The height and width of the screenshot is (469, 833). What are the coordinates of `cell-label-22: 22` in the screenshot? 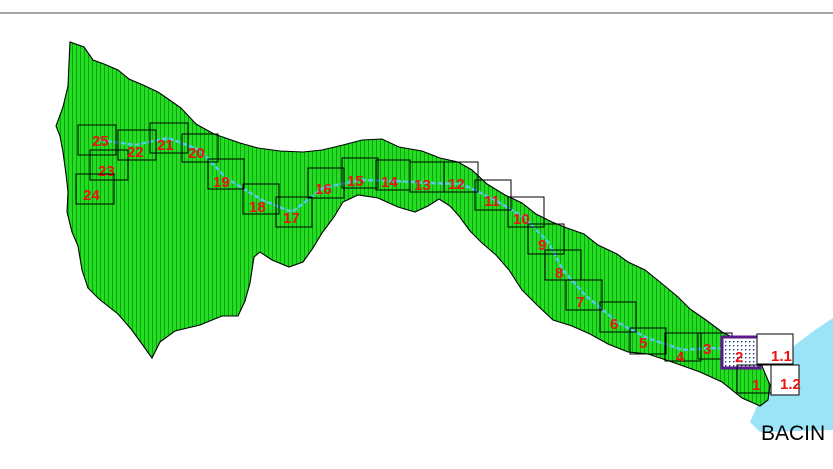 It's located at (135, 152).